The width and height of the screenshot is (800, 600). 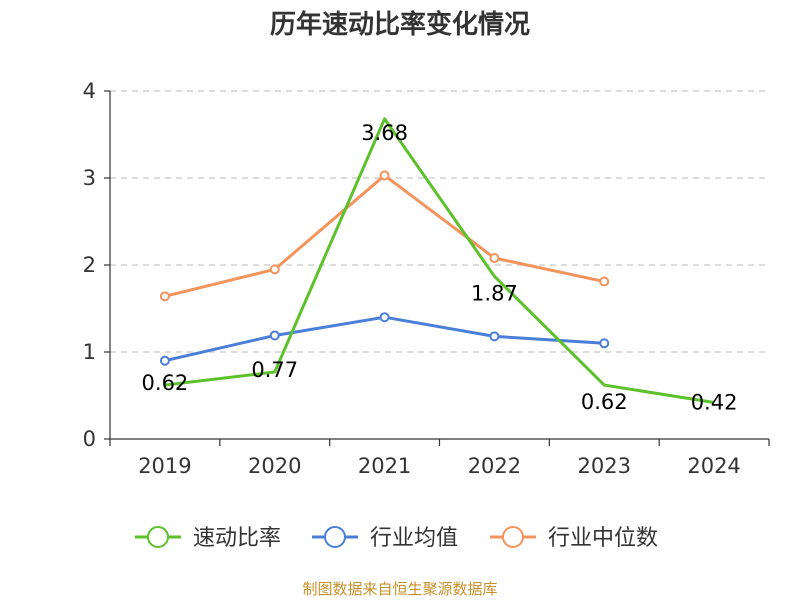 What do you see at coordinates (494, 466) in the screenshot?
I see `x-tick-label: 2022` at bounding box center [494, 466].